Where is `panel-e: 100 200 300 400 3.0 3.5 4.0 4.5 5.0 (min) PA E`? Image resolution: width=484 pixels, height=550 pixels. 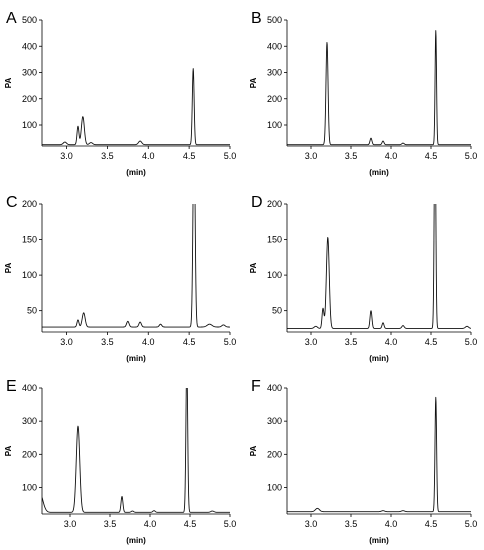 panel-e: 100 200 300 400 3.0 3.5 4.0 4.5 5.0 (min) PA E is located at coordinates (120, 461).